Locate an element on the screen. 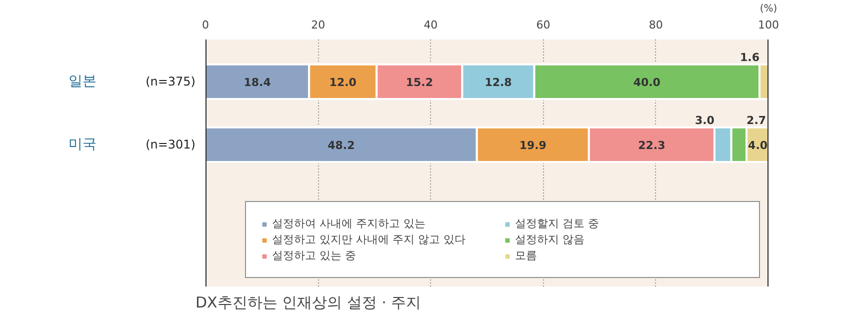  legend-label: 설정하지 않음 is located at coordinates (550, 239).